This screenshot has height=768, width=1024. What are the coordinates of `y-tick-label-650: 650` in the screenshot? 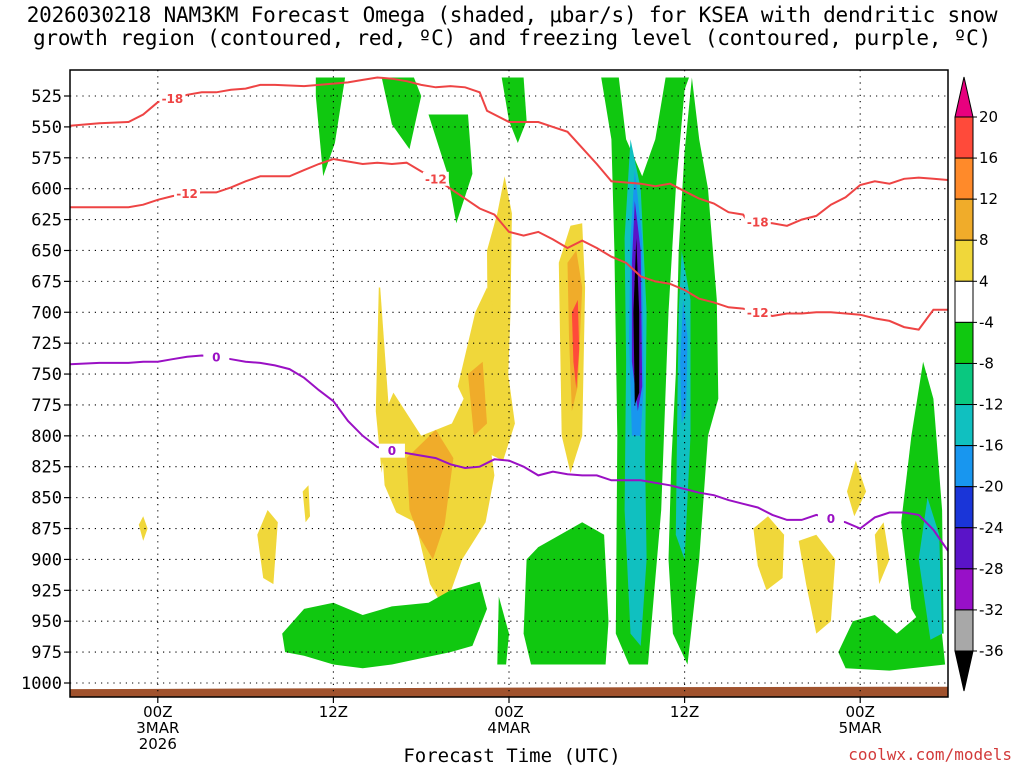 It's located at (46, 251).